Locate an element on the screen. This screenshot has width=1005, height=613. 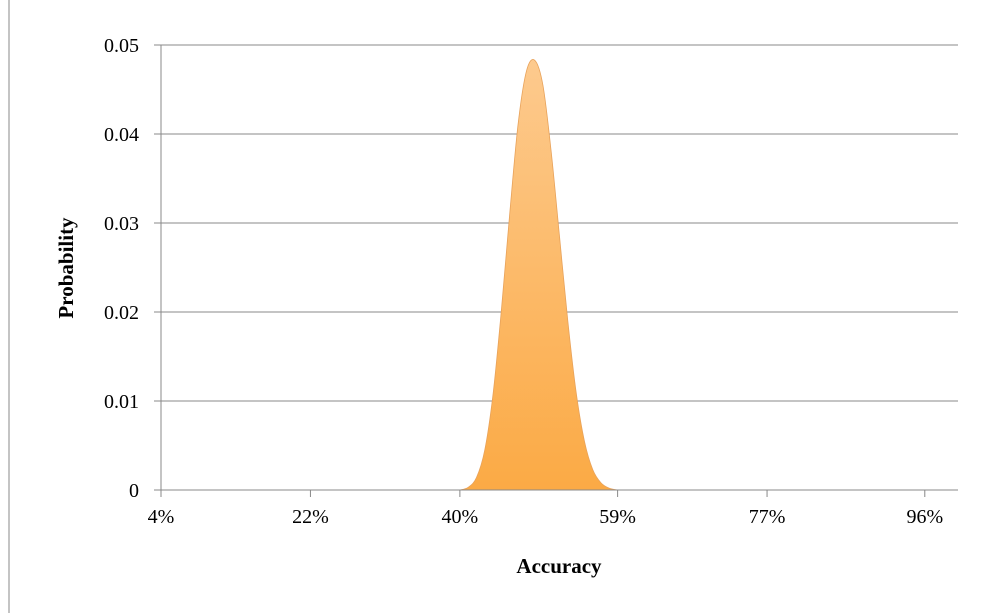
y-tick-label: 0.05 is located at coordinates (121, 46).